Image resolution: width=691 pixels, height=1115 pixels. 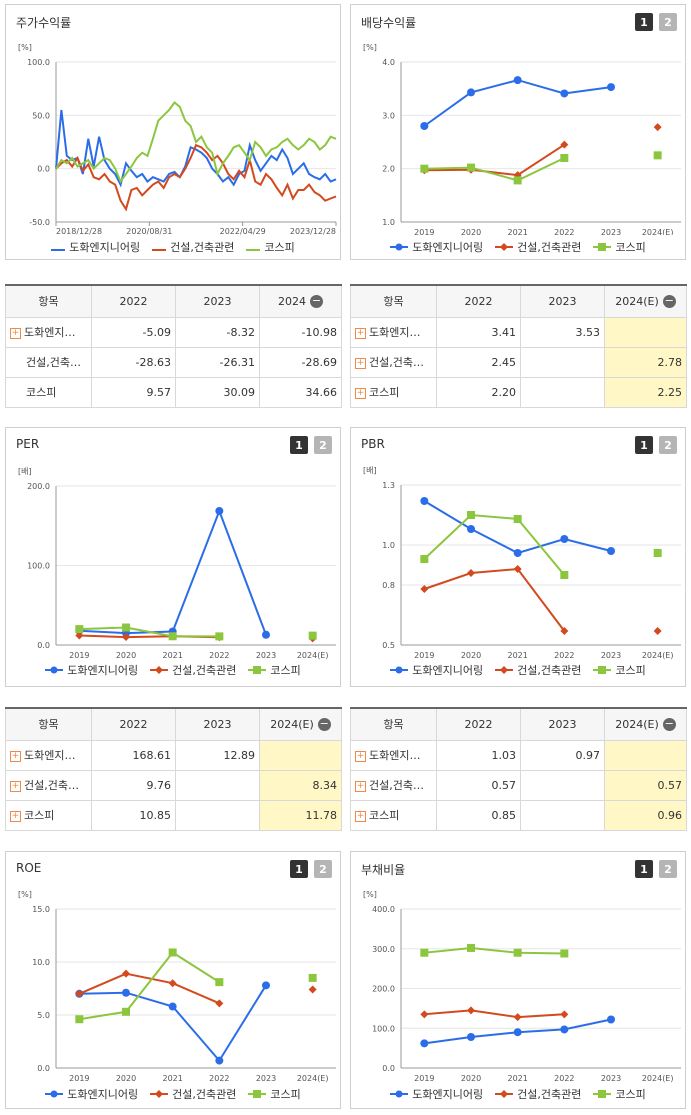 What do you see at coordinates (300, 724) in the screenshot?
I see `table-header-year: 2024(E) −` at bounding box center [300, 724].